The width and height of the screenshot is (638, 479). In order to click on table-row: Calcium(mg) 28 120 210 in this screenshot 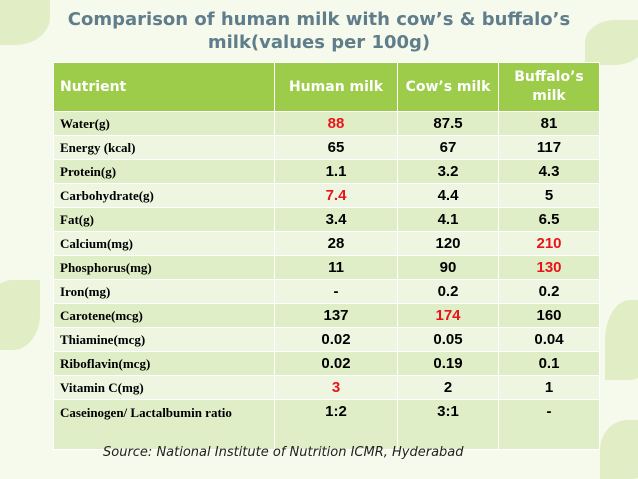, I will do `click(326, 243)`.